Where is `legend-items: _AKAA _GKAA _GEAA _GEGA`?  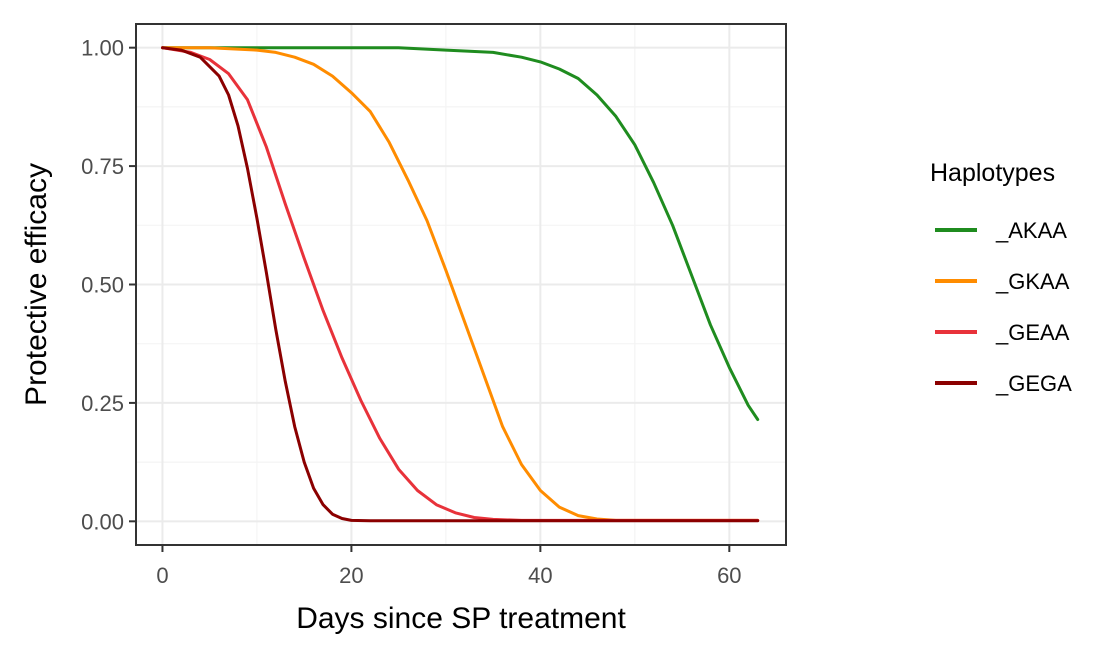 legend-items: _AKAA _GKAA _GEAA _GEGA is located at coordinates (1003, 307).